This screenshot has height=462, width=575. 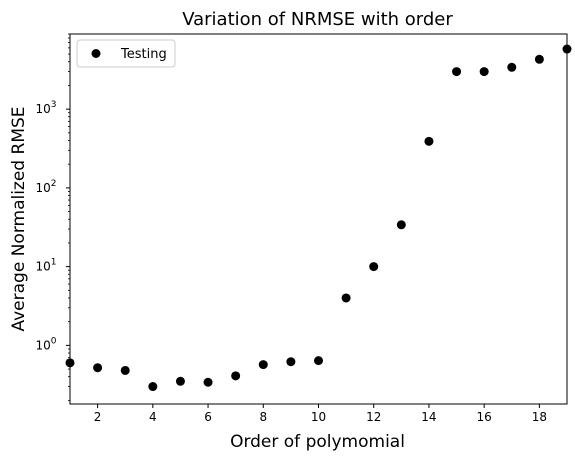 I want to click on chart-title: Variation of NRMSE with order, so click(x=317, y=19).